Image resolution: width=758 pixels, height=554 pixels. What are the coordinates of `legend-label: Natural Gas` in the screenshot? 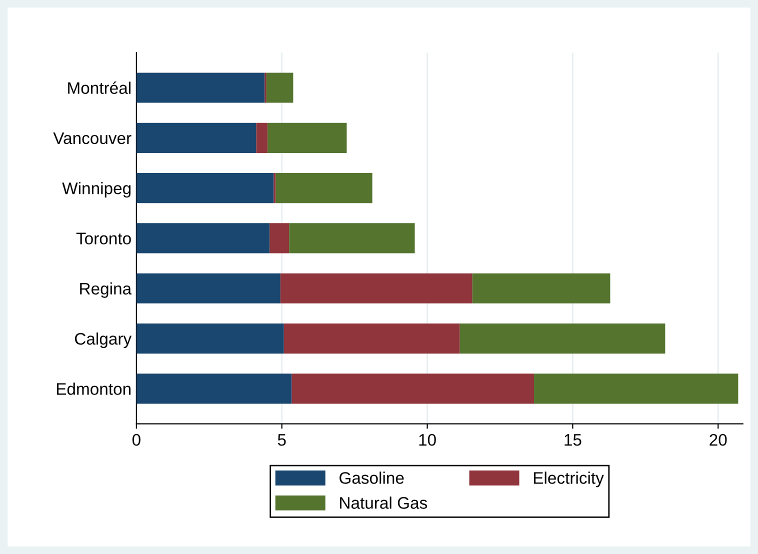 It's located at (384, 502).